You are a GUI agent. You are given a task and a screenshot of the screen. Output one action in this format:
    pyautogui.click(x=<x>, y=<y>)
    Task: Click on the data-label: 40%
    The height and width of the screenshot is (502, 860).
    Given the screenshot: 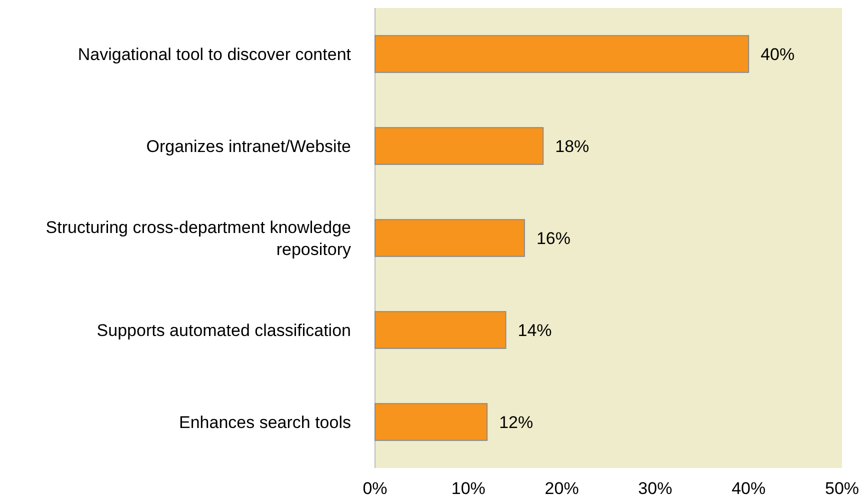 What is the action you would take?
    pyautogui.click(x=777, y=54)
    